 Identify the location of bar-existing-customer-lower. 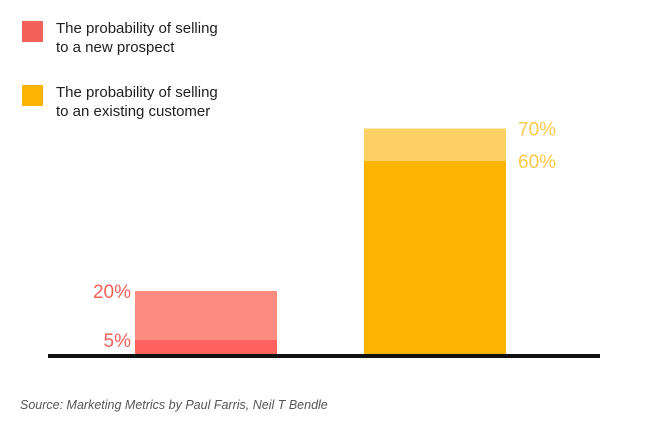
(435, 258).